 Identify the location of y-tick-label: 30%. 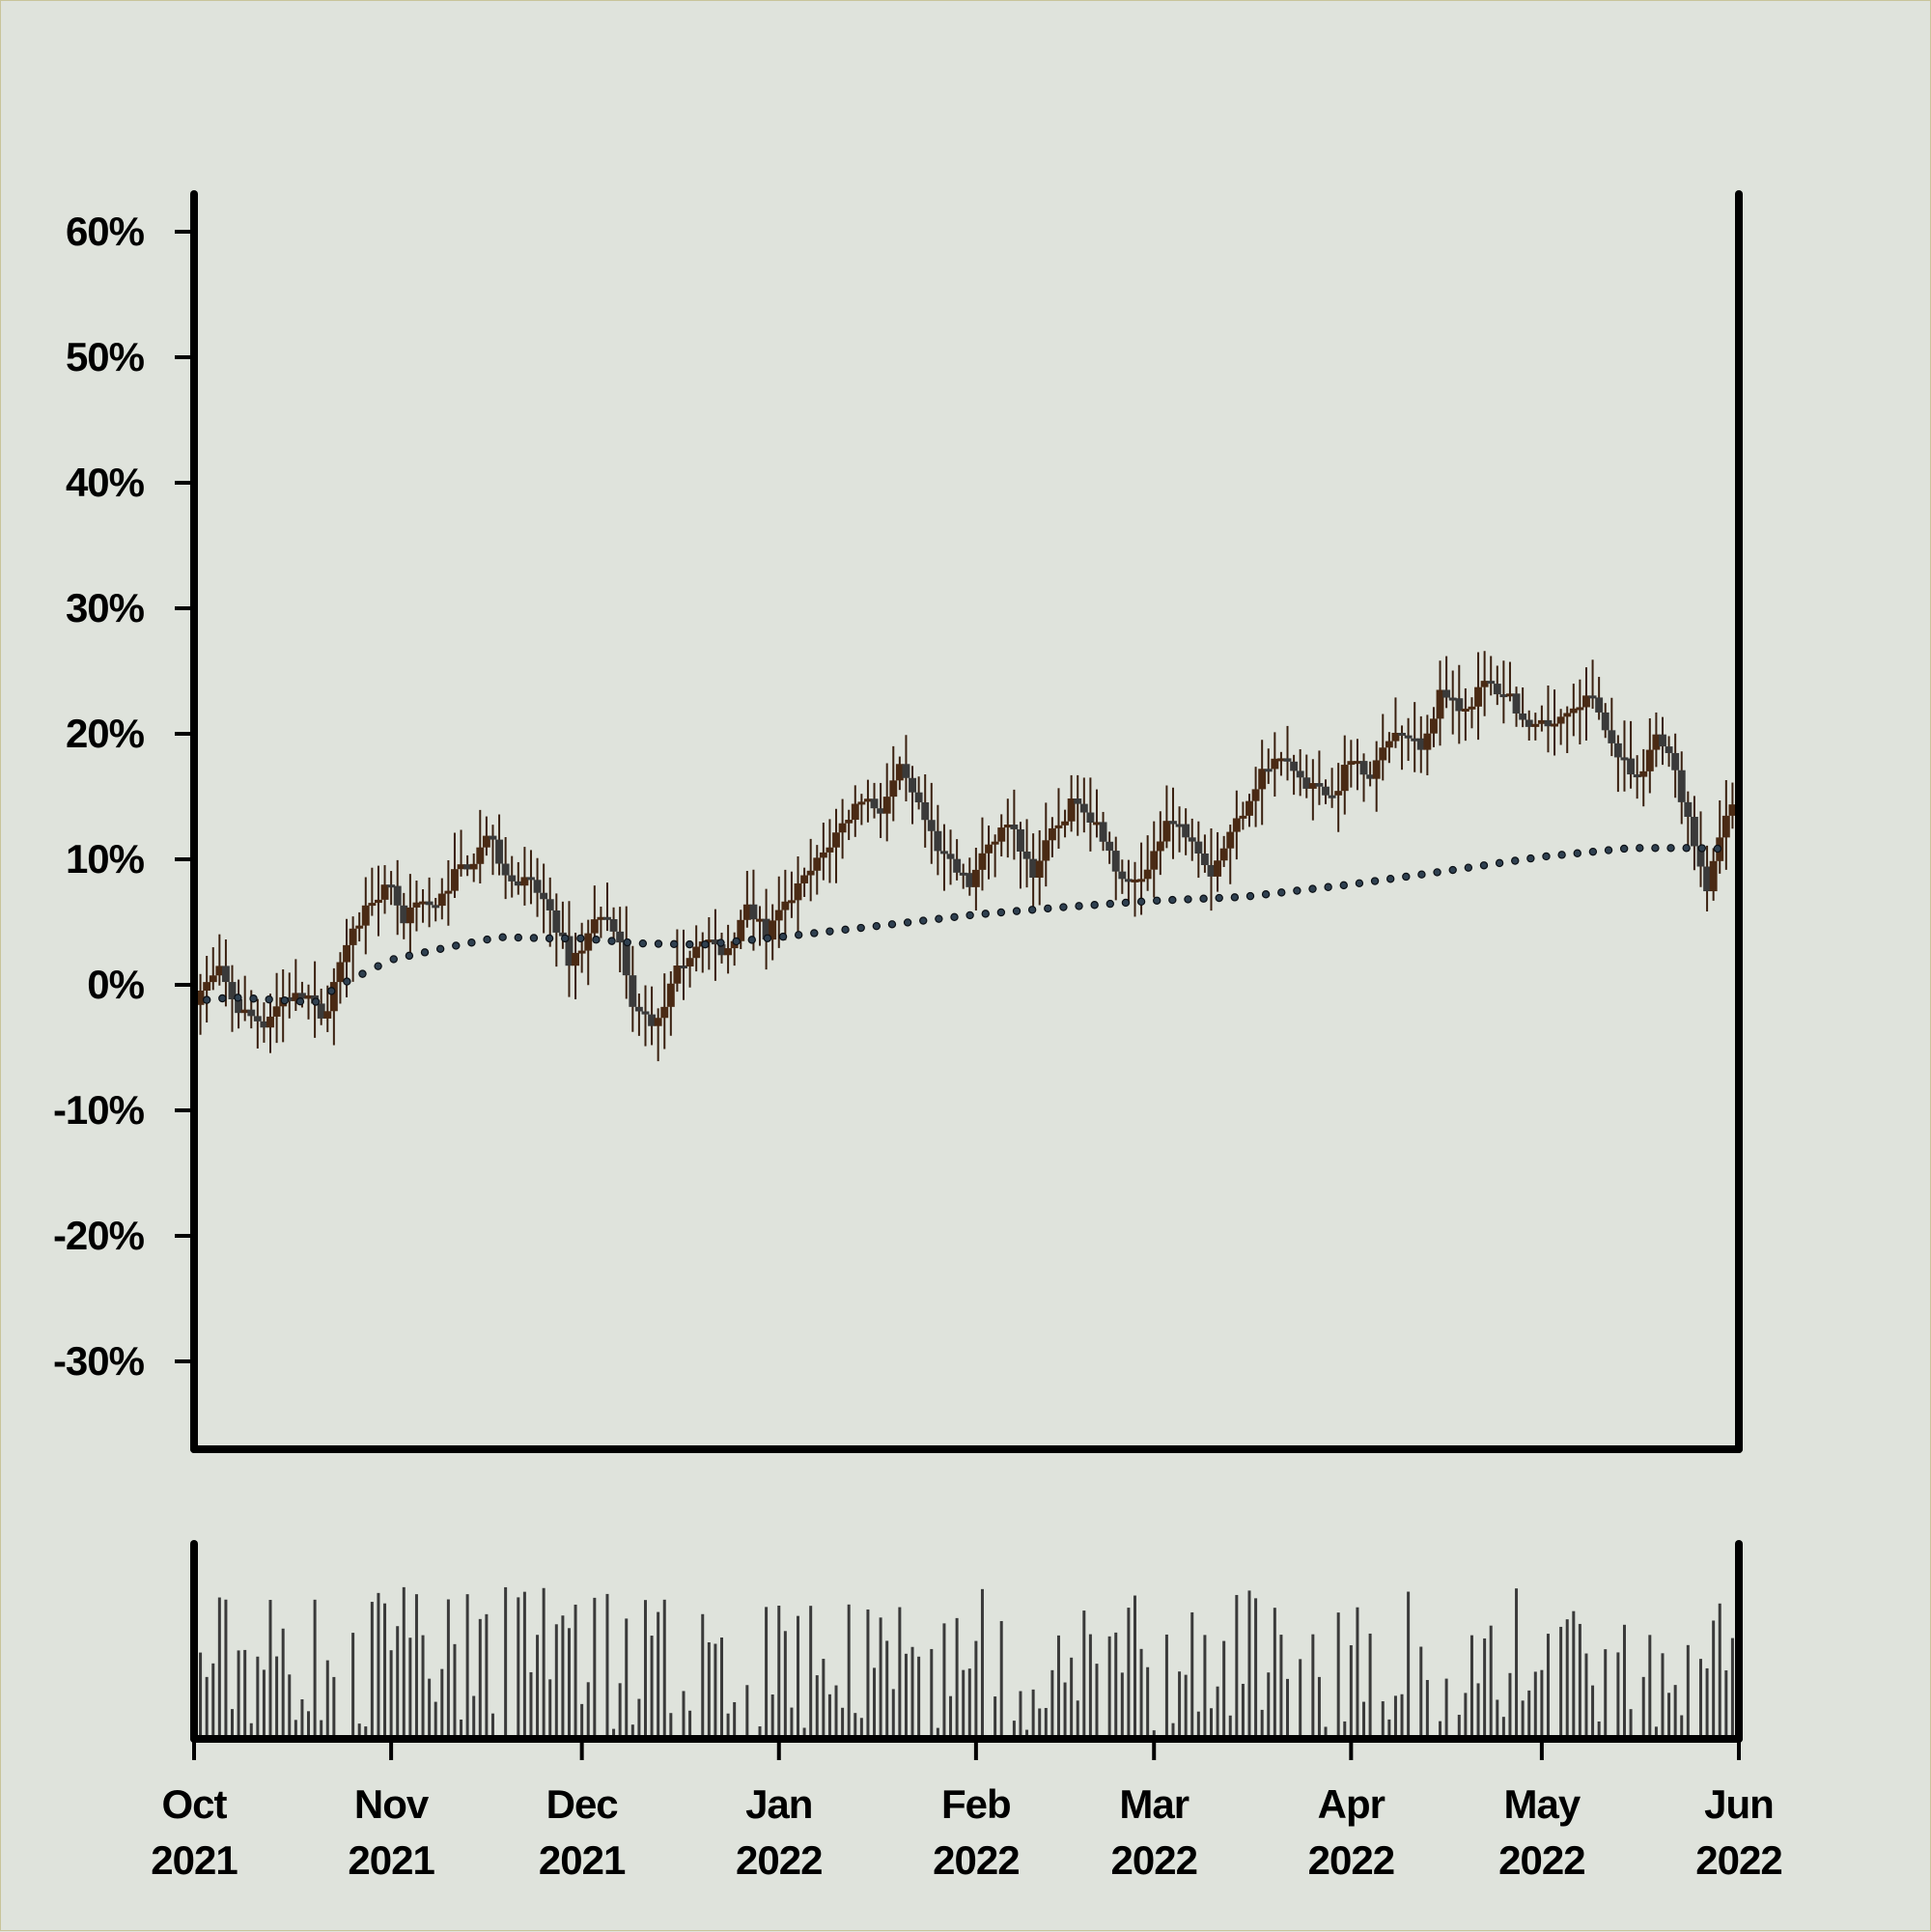
(105, 608).